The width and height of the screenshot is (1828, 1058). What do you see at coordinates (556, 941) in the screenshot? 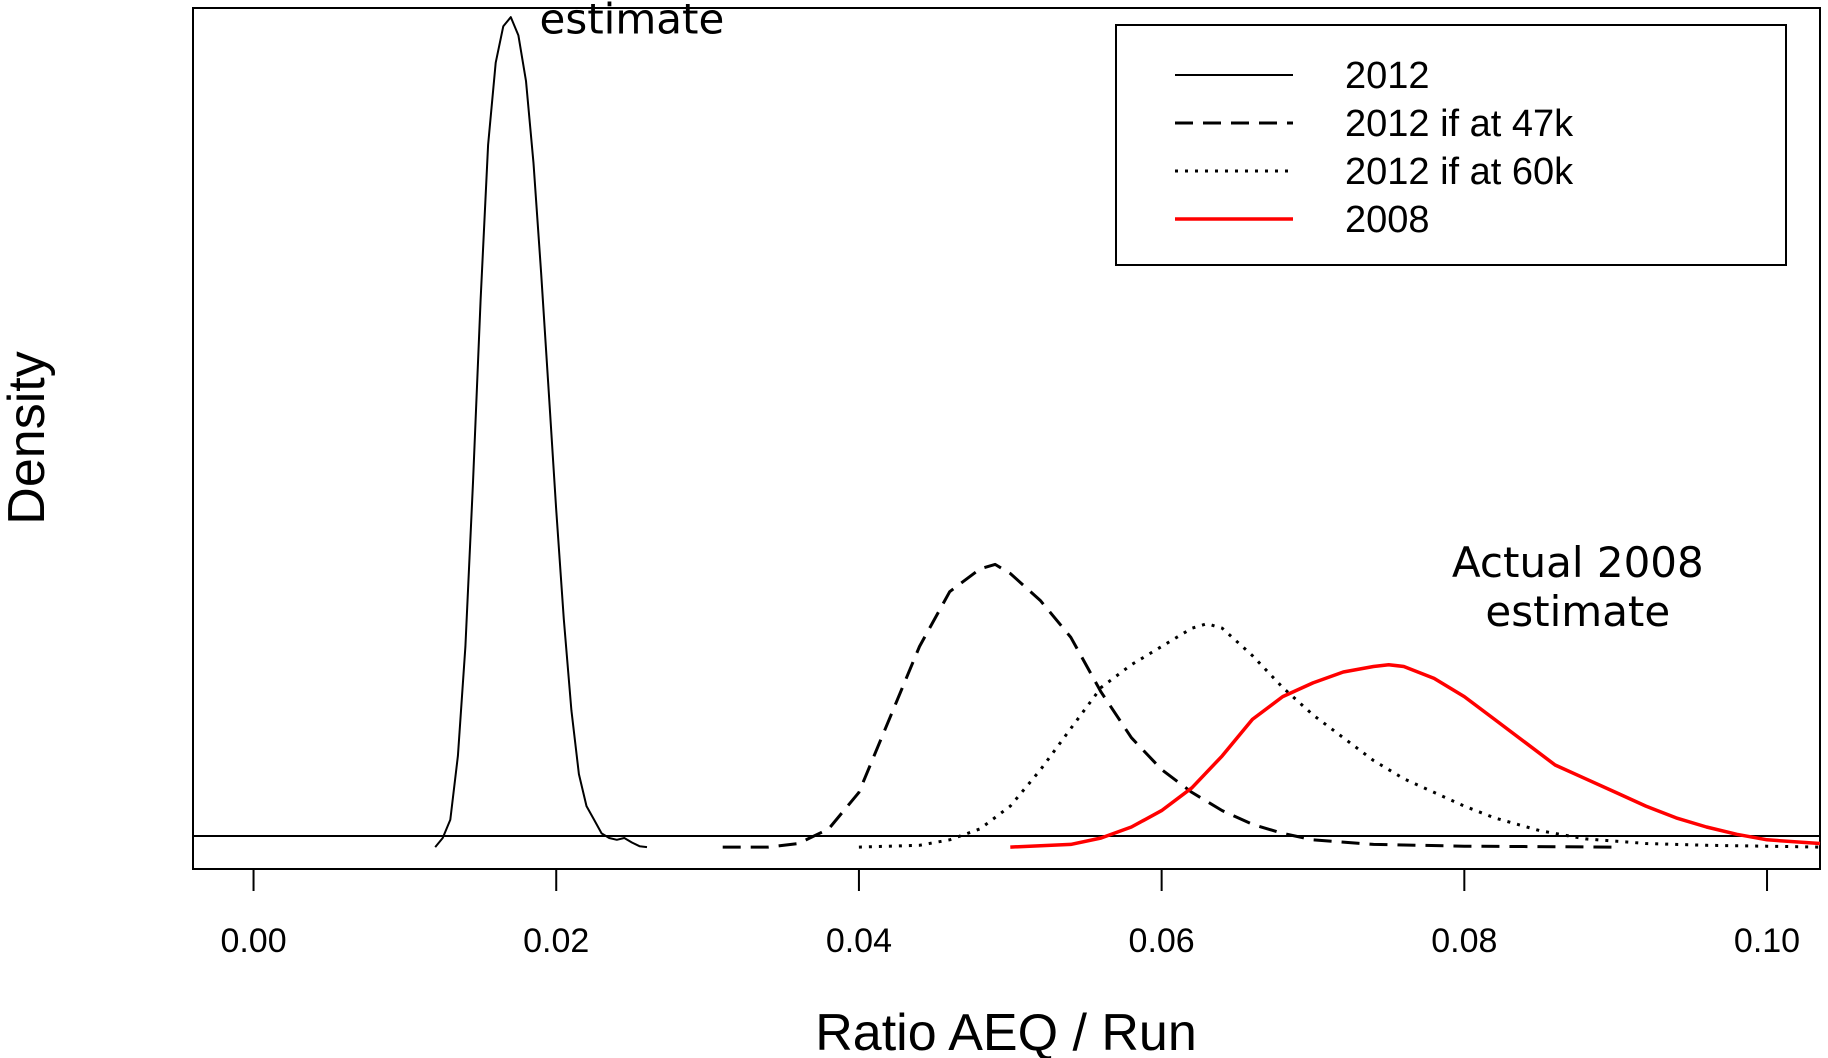
I see `x-tick-label: 0.02` at bounding box center [556, 941].